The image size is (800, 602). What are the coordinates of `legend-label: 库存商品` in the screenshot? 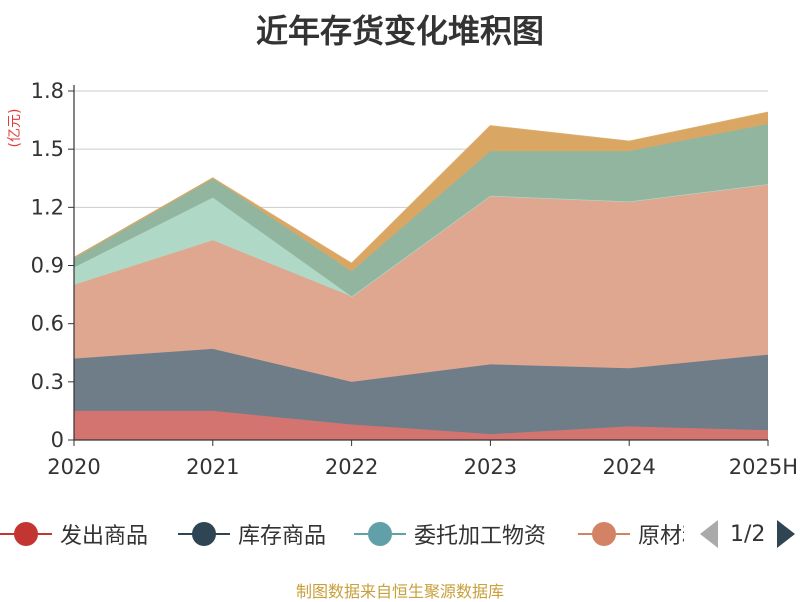 It's located at (282, 536).